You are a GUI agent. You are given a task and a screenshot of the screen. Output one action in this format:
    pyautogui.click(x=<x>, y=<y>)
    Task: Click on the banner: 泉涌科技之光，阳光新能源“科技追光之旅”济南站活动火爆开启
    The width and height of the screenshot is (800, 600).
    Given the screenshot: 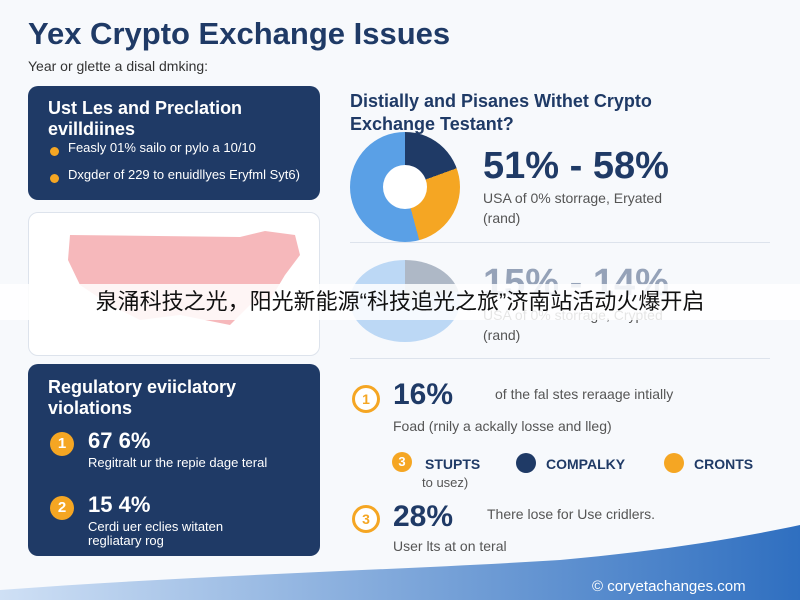 What is the action you would take?
    pyautogui.click(x=400, y=302)
    